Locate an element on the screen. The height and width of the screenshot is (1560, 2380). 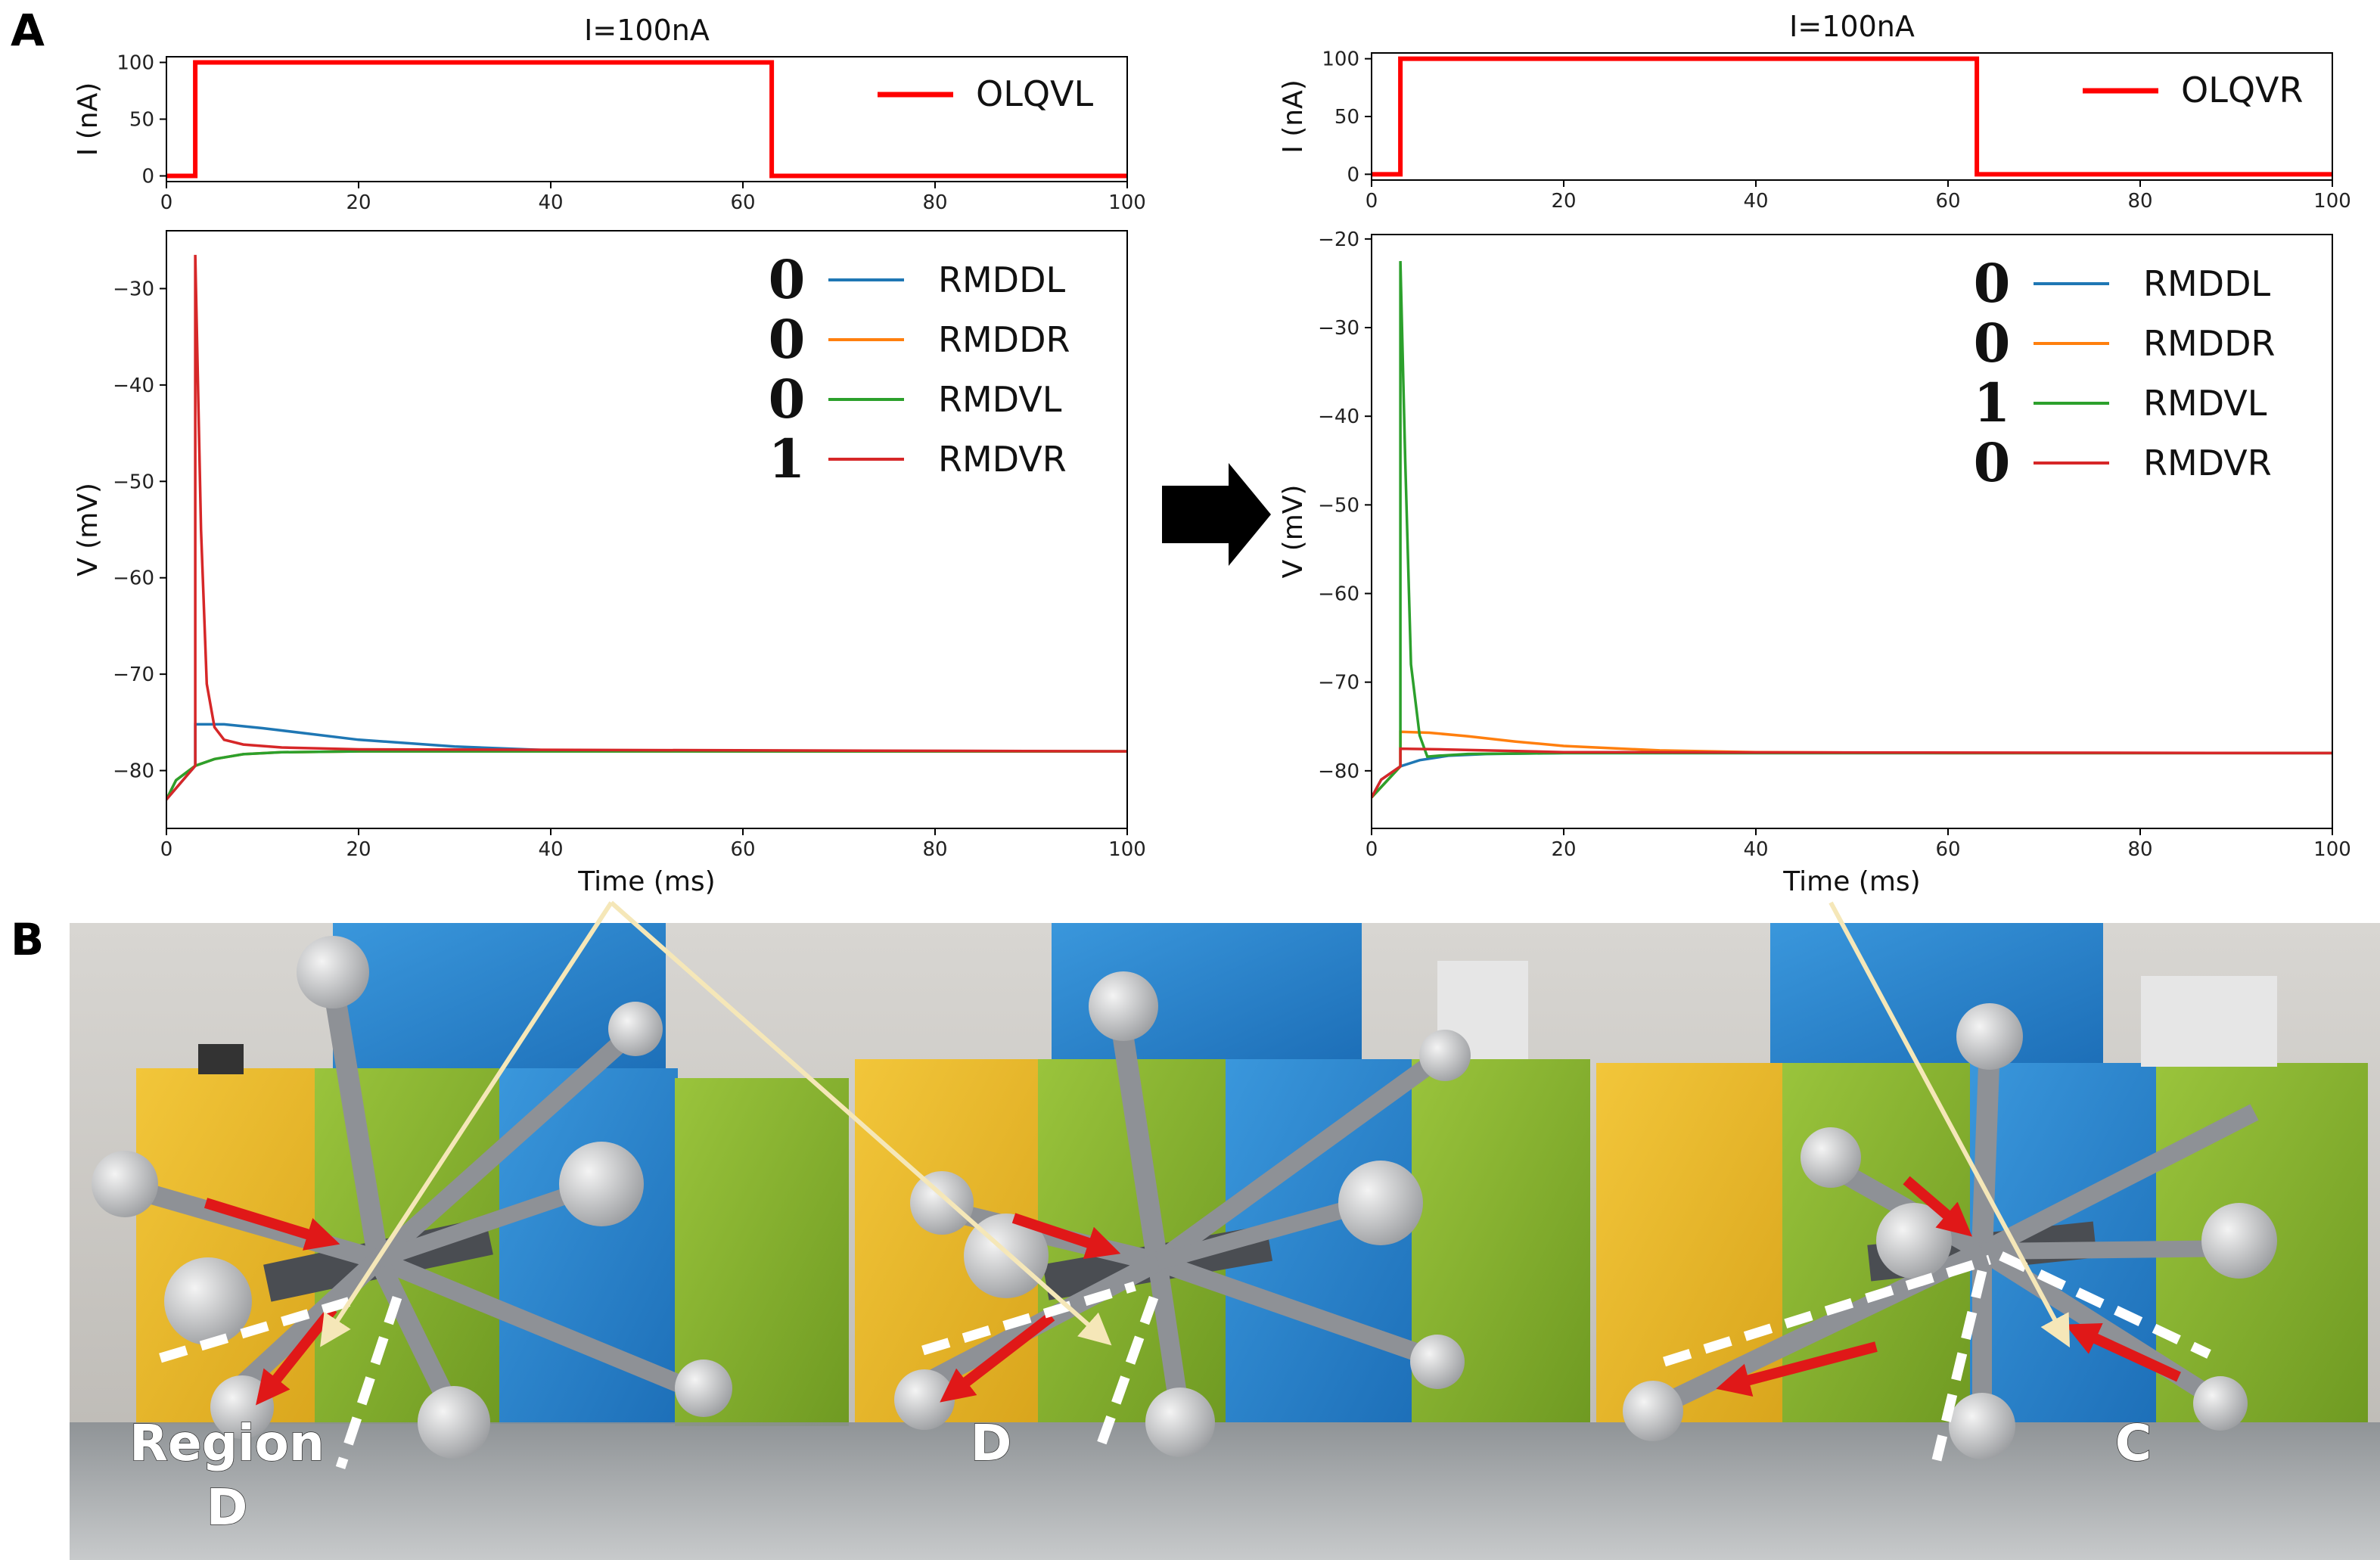
photo-frame-2: D is located at coordinates (1219, 1241).